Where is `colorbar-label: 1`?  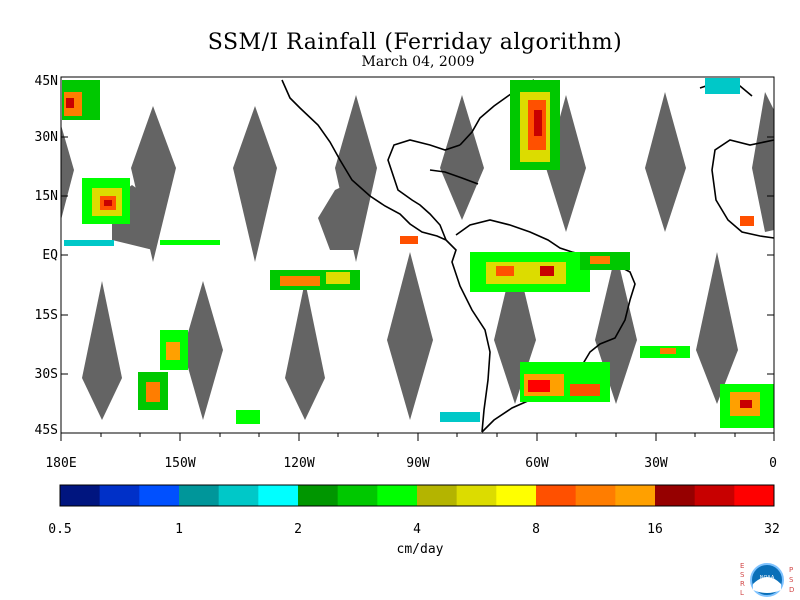
colorbar-label: 1 is located at coordinates (179, 529).